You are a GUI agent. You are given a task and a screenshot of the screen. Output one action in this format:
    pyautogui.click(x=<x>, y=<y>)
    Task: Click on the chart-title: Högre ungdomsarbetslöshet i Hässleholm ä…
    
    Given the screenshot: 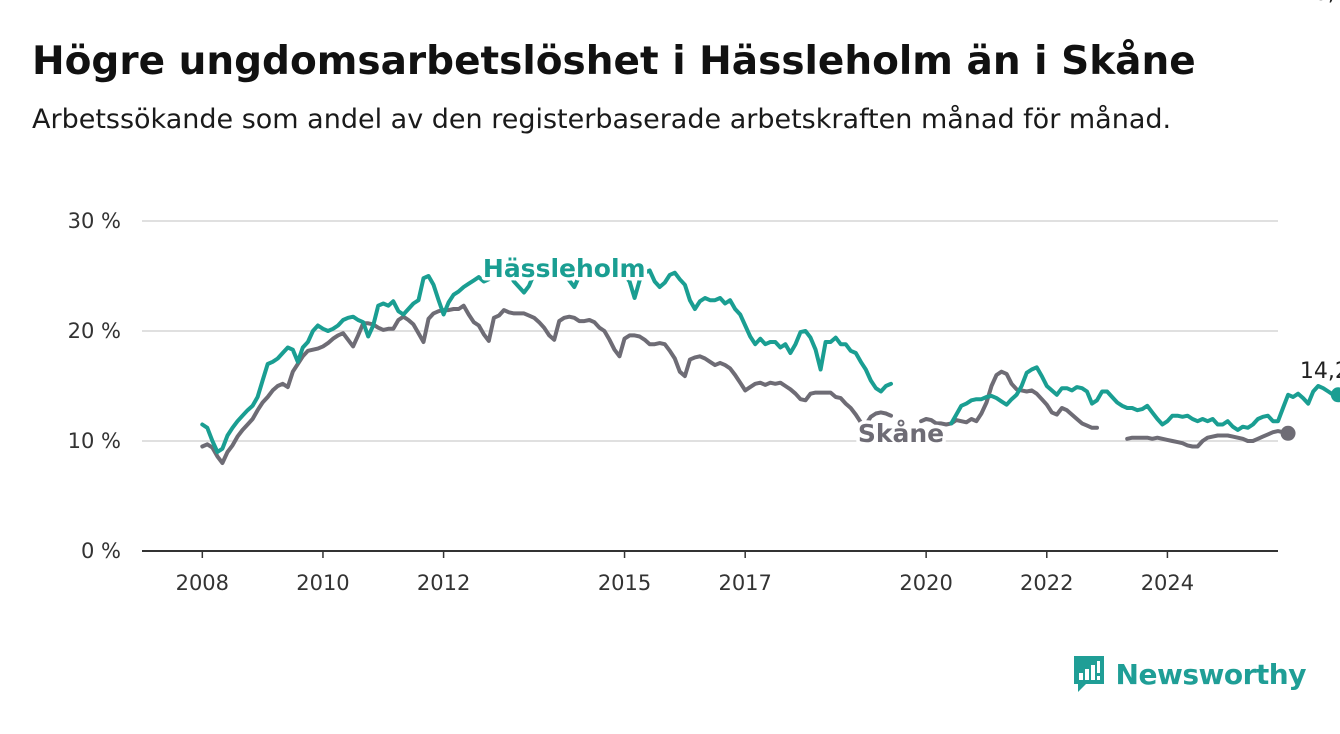 What is the action you would take?
    pyautogui.click(x=614, y=61)
    